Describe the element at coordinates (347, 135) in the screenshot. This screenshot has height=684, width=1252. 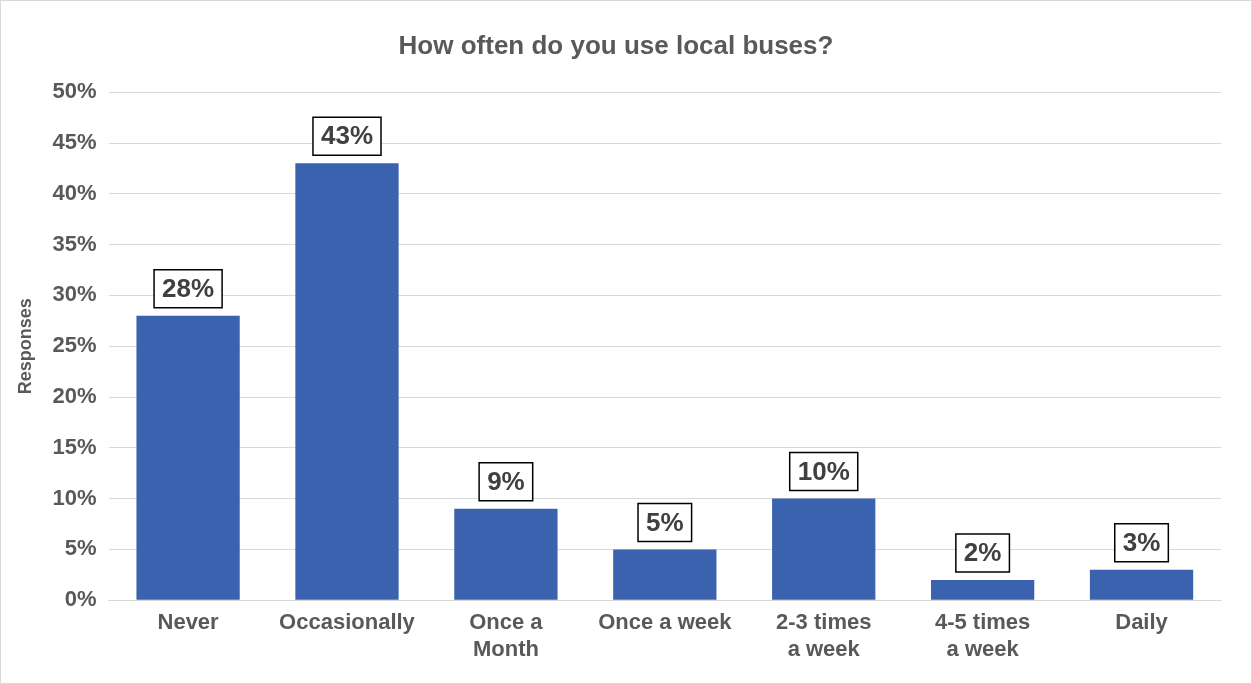
I see `data-label: 43%` at that location.